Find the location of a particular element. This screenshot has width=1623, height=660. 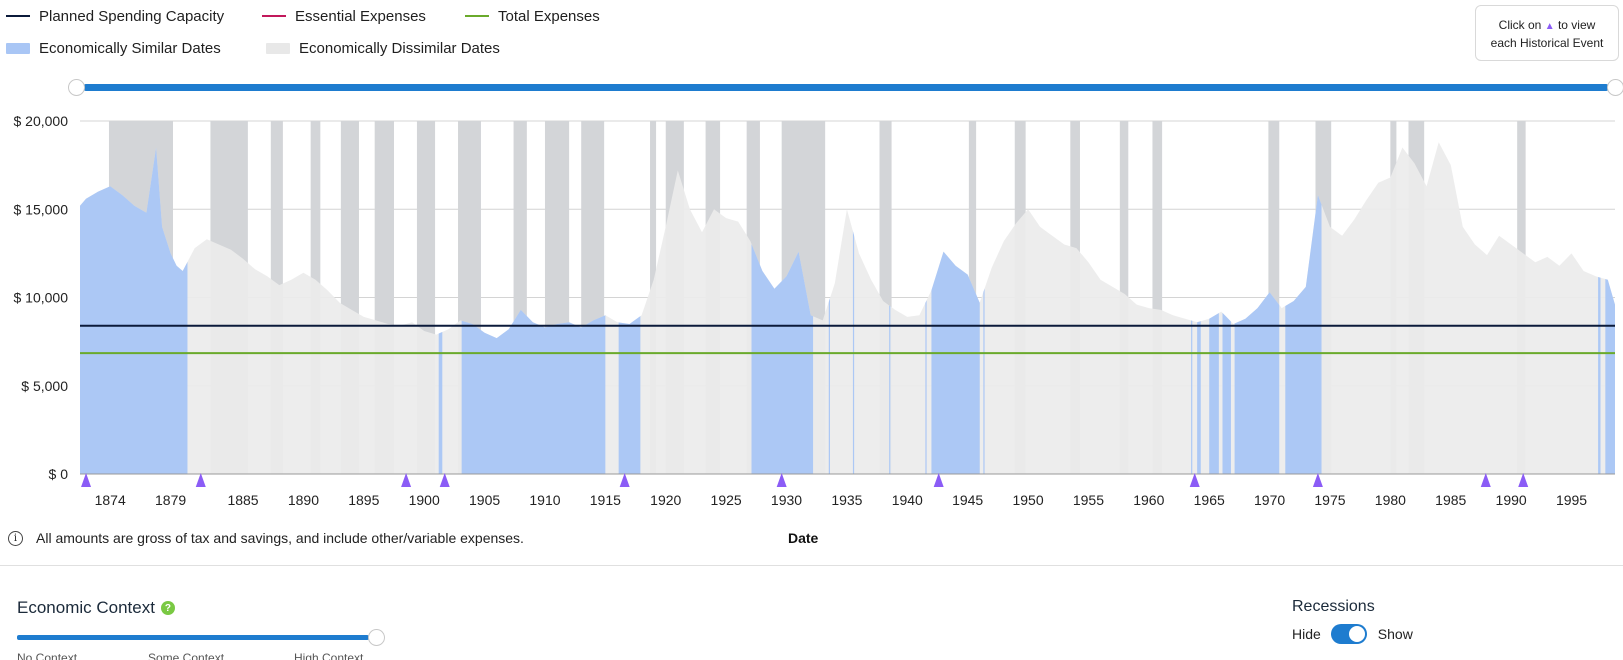

legend-essential-expenses: Essential Expenses is located at coordinates (363, 16).